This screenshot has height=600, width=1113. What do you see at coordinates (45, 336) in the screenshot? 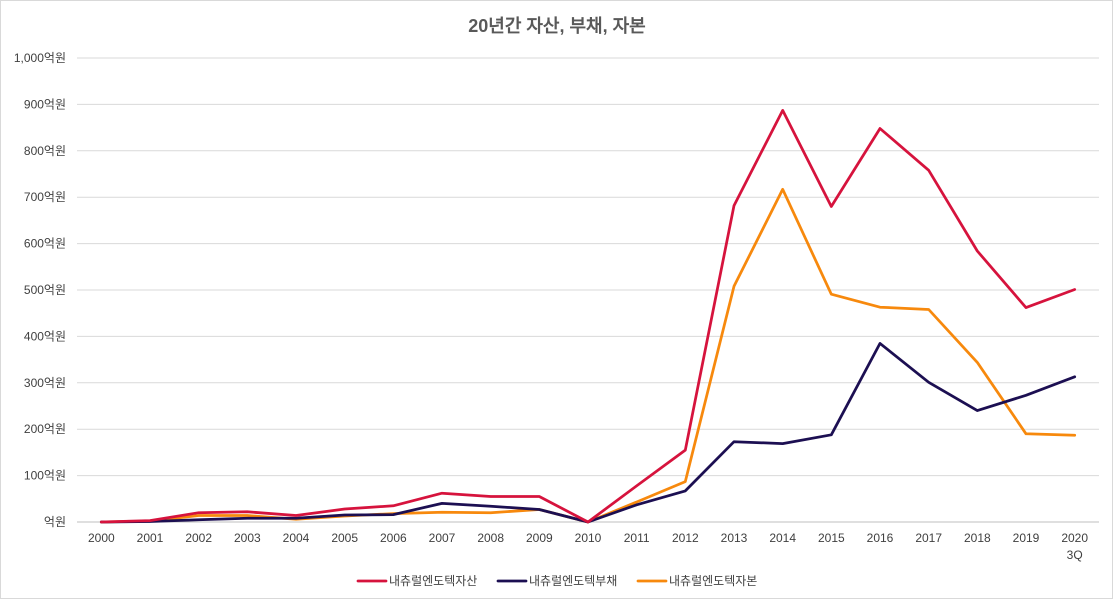
I see `y-tick-label: 400억원` at bounding box center [45, 336].